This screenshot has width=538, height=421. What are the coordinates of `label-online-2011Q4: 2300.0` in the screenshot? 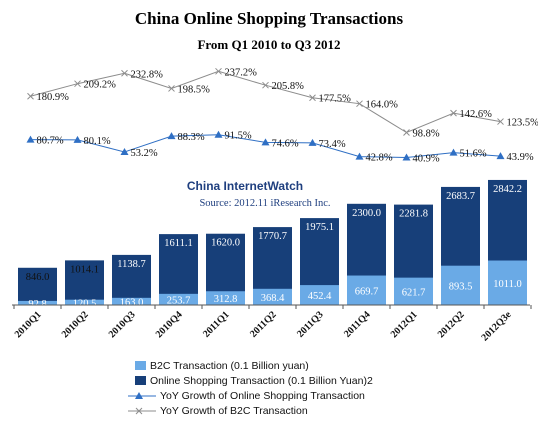 It's located at (366, 213).